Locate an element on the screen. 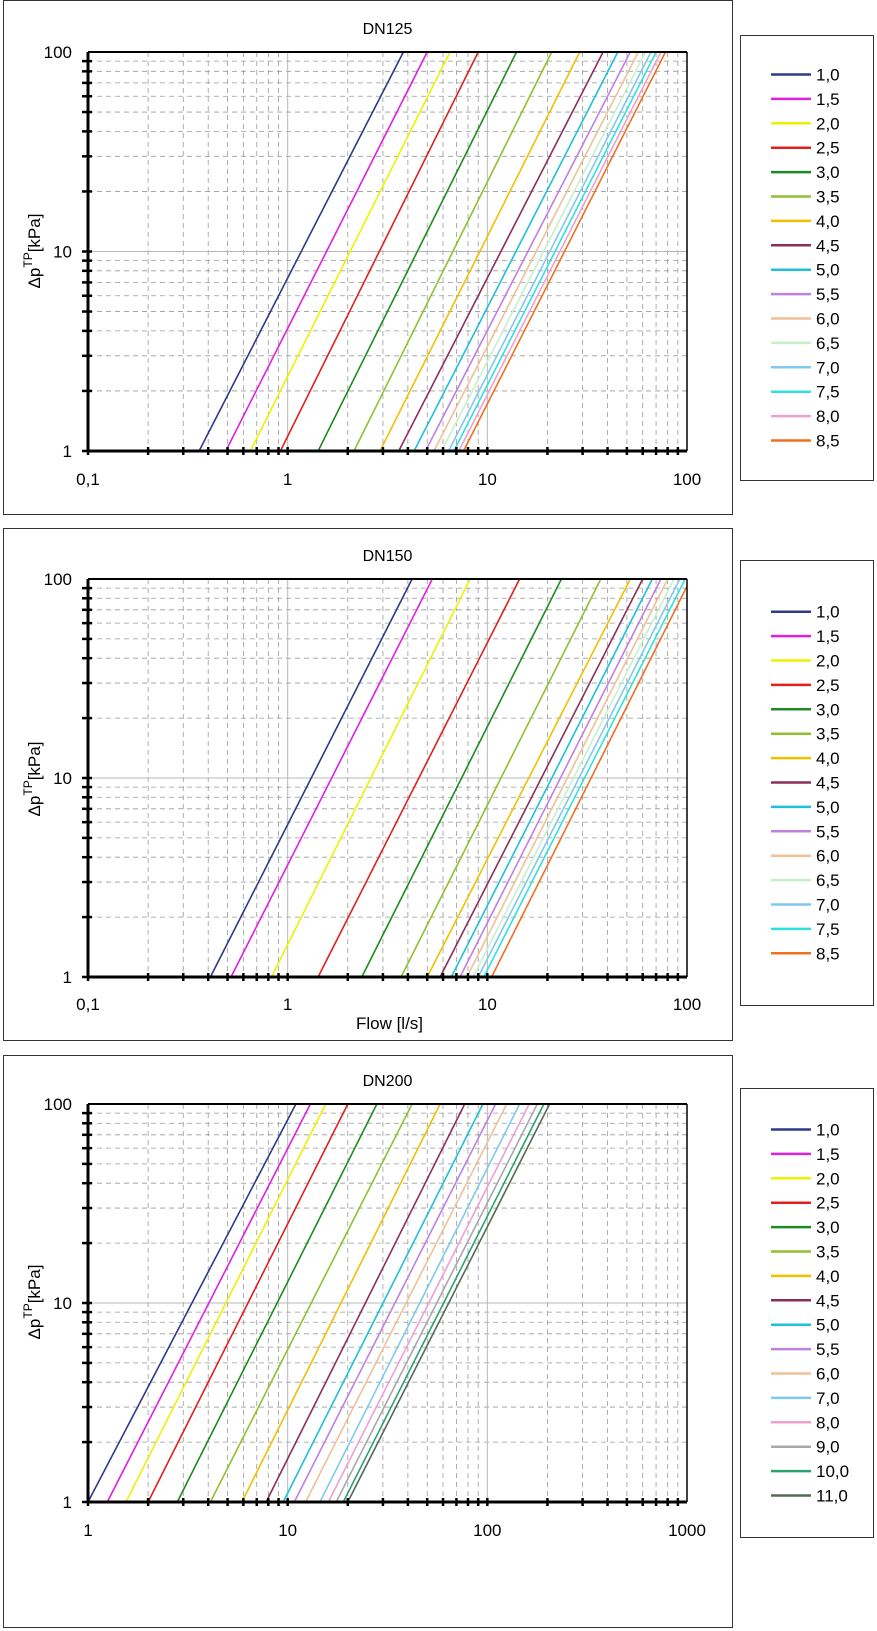  legend-label: 9,0 is located at coordinates (828, 1447).